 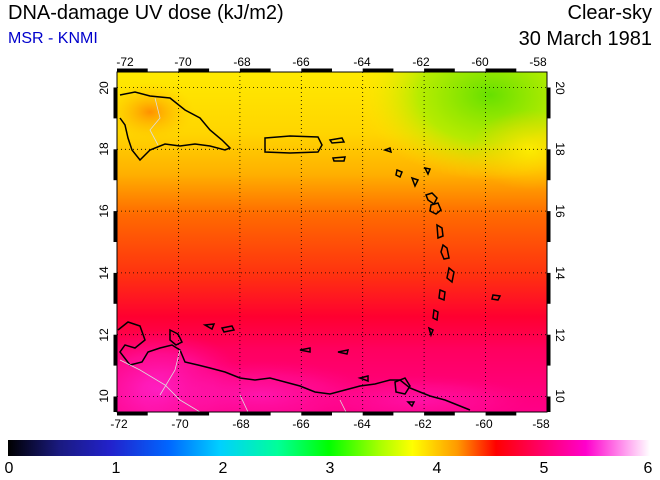 I want to click on colorbar-tick-label: 4, so click(x=437, y=468).